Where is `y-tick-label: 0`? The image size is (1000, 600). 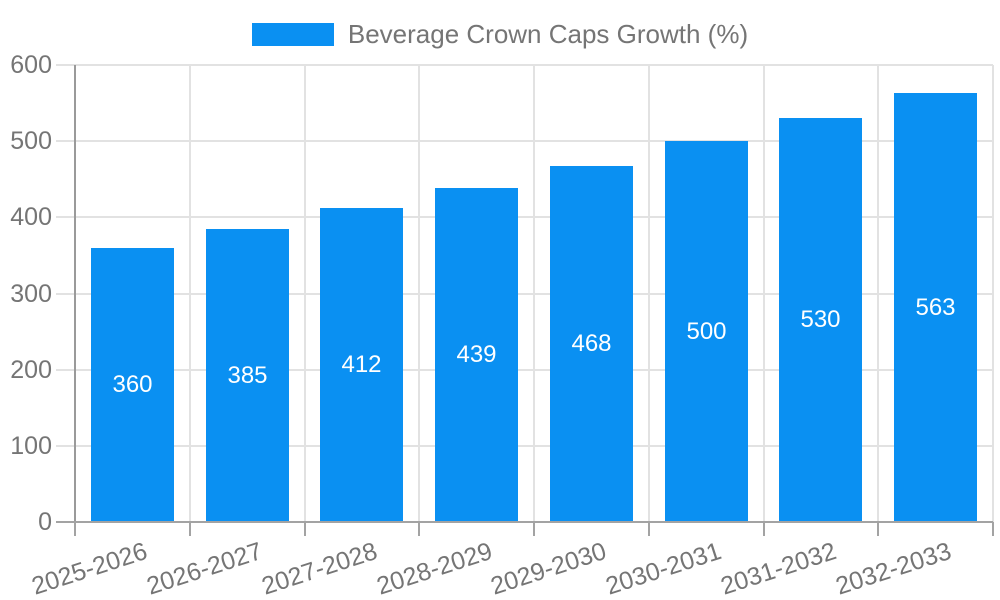 y-tick-label: 0 is located at coordinates (45, 522).